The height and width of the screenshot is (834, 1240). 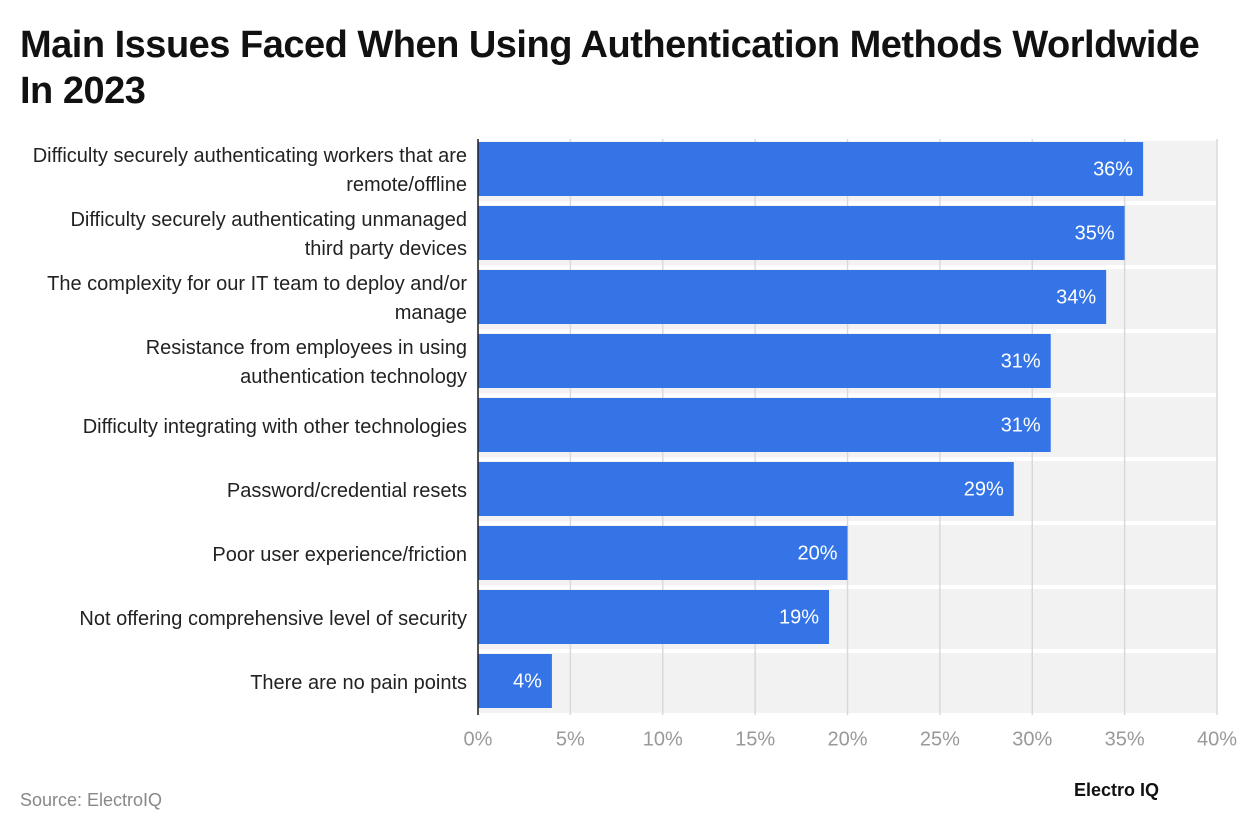 I want to click on x-tick-label: 15%, so click(x=755, y=739).